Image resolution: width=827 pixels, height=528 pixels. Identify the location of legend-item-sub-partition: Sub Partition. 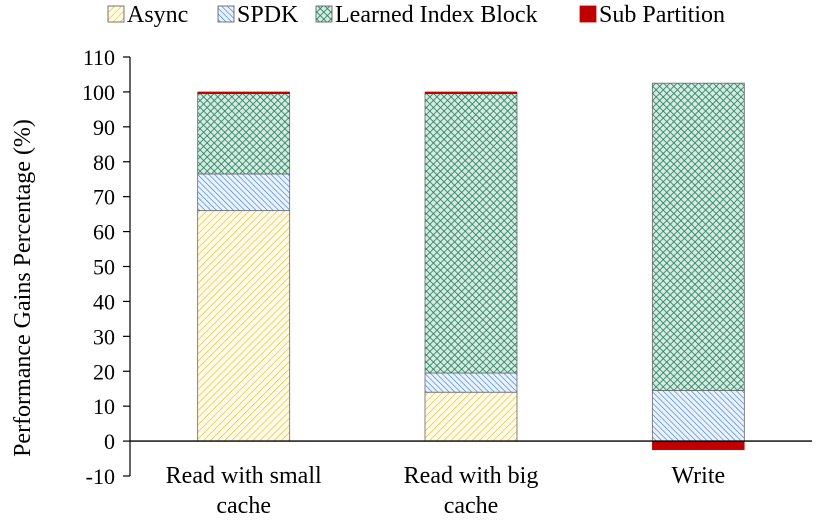
(652, 15).